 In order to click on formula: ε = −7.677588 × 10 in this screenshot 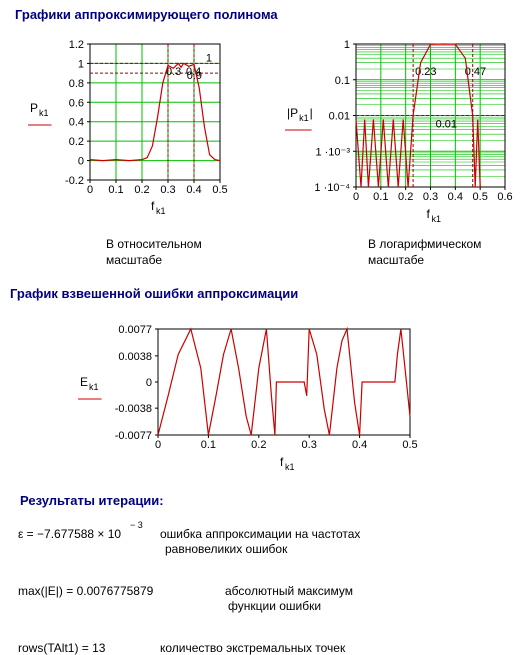, I will do `click(69, 534)`.